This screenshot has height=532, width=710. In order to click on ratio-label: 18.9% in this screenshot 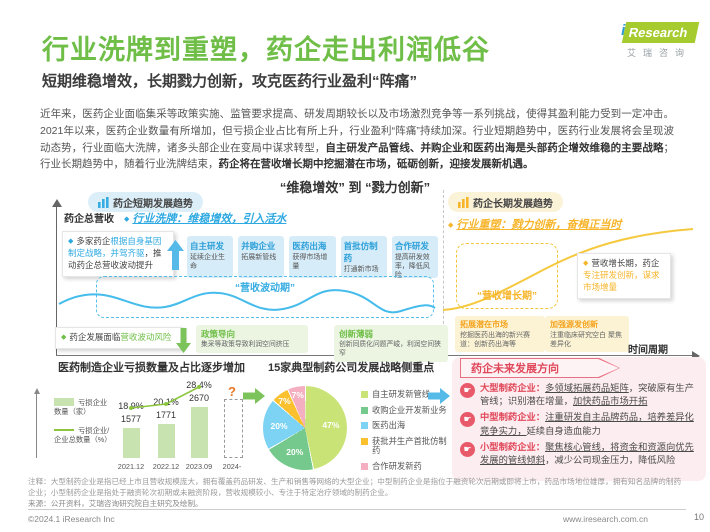, I will do `click(131, 406)`.